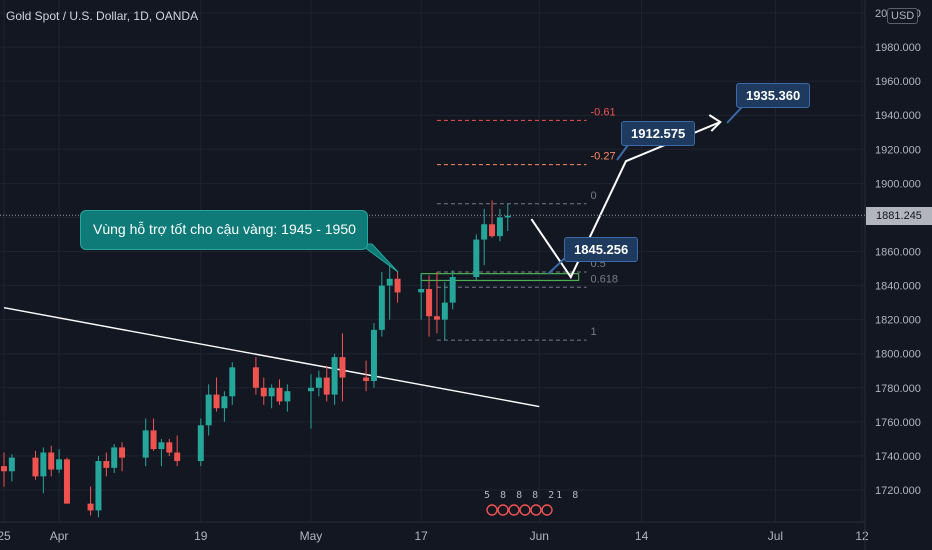 The image size is (932, 550). Describe the element at coordinates (59, 536) in the screenshot. I see `x-tick-label: Apr` at that location.